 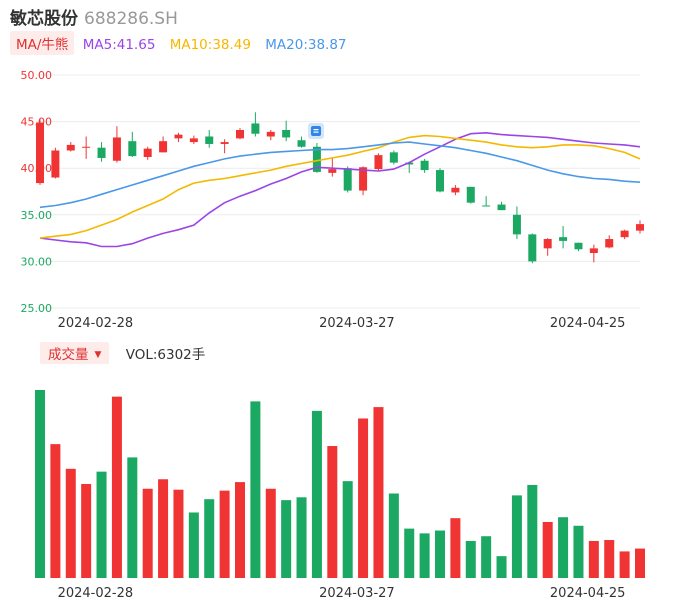 What do you see at coordinates (68, 355) in the screenshot?
I see `volume-toggle-label: 成交量` at bounding box center [68, 355].